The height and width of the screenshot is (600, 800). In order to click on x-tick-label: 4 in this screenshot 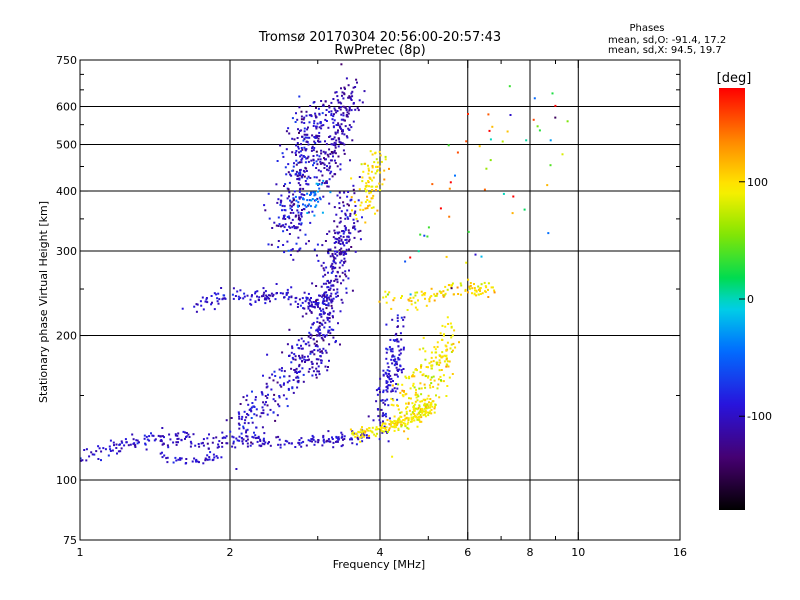, I will do `click(380, 552)`.